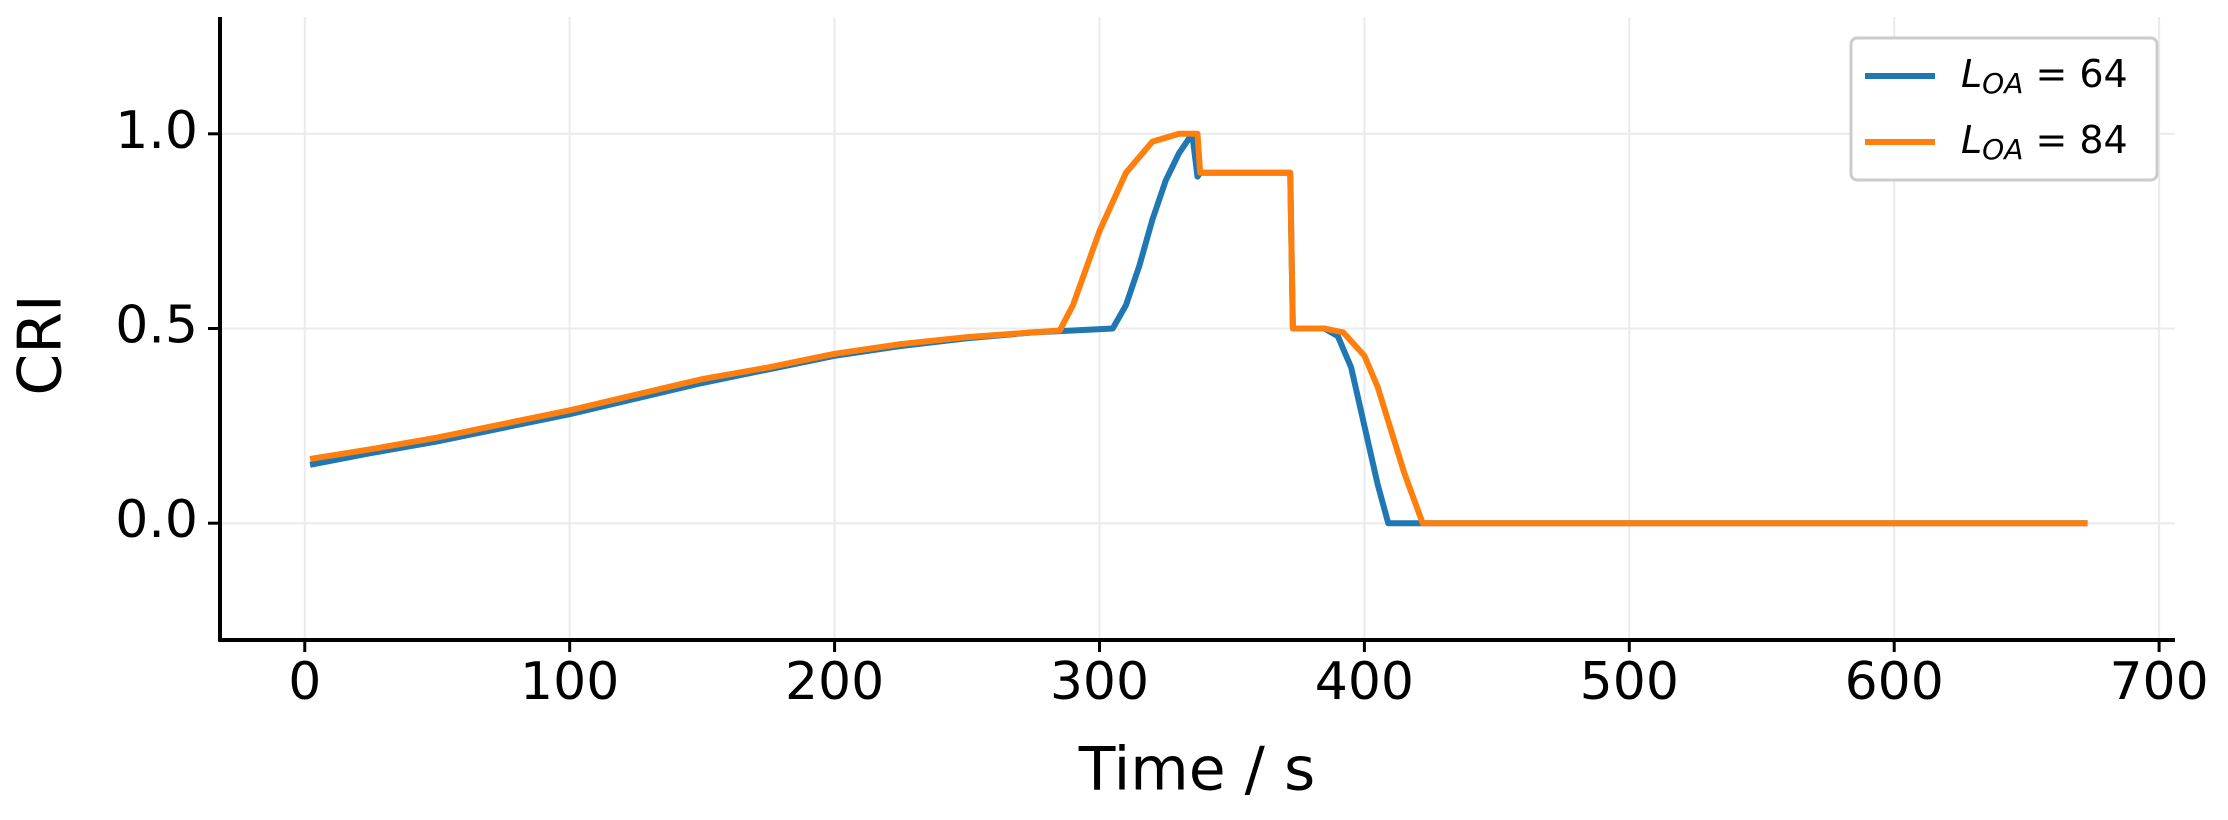 This screenshot has height=820, width=2228. I want to click on y-axis-label: CRI, so click(41, 344).